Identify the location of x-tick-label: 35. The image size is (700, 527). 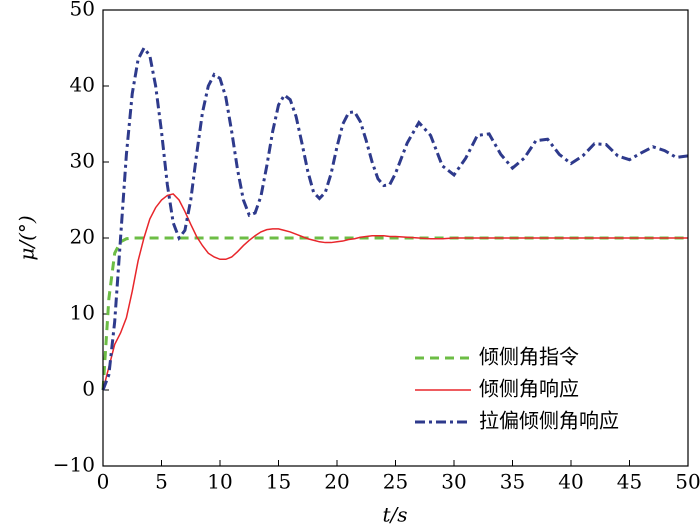
(512, 482).